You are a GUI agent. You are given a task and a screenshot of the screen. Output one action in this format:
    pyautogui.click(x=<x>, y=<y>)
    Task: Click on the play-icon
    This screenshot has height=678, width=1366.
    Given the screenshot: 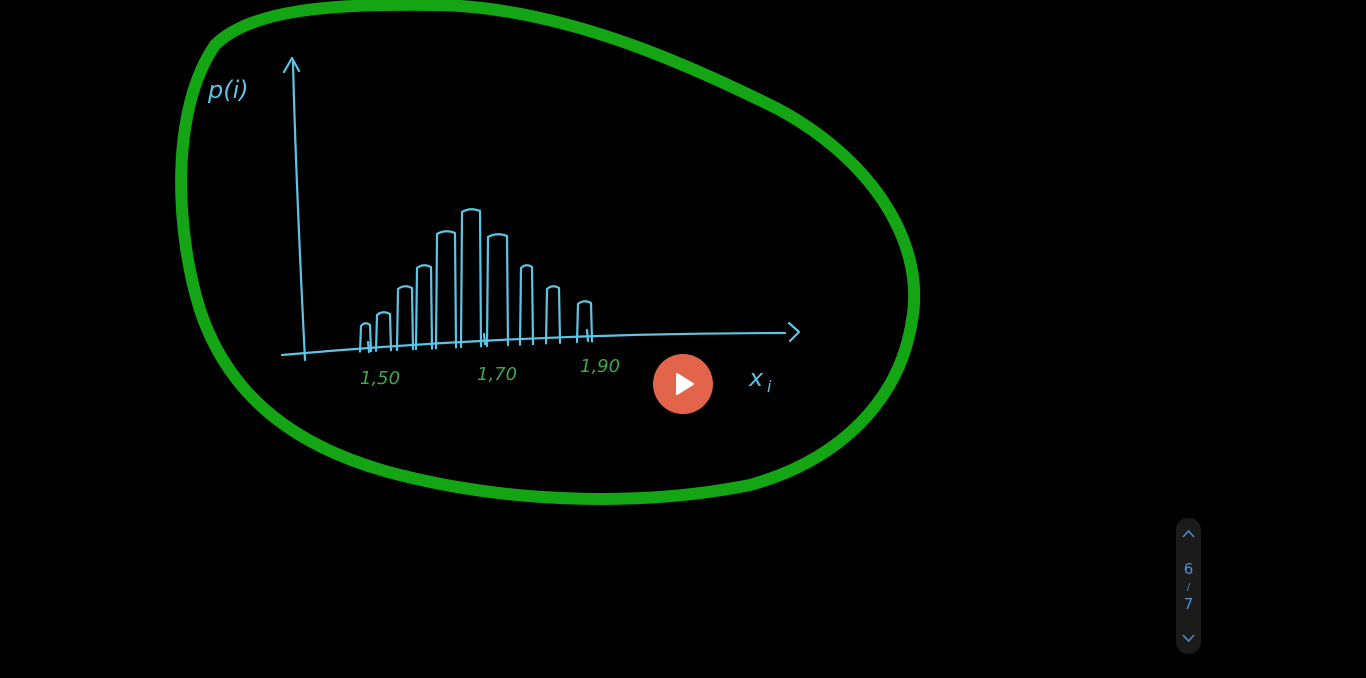 What is the action you would take?
    pyautogui.click(x=685, y=384)
    